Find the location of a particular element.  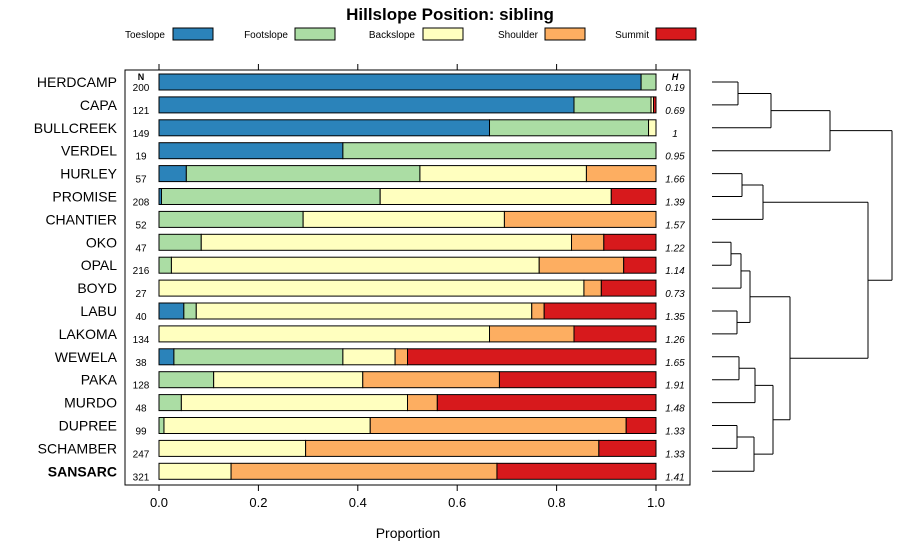

n-value: 200 is located at coordinates (141, 88).